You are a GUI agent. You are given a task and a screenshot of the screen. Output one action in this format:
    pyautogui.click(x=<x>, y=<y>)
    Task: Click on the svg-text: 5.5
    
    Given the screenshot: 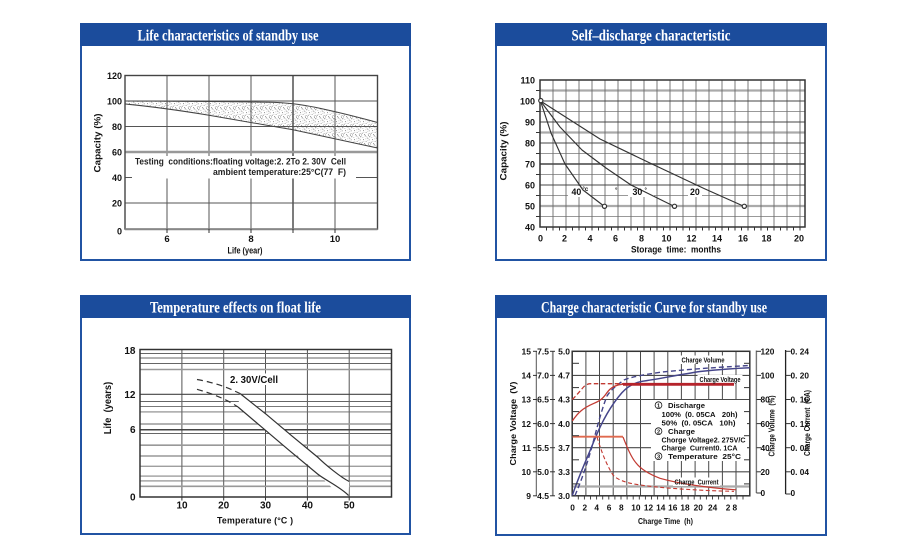 What is the action you would take?
    pyautogui.click(x=543, y=448)
    